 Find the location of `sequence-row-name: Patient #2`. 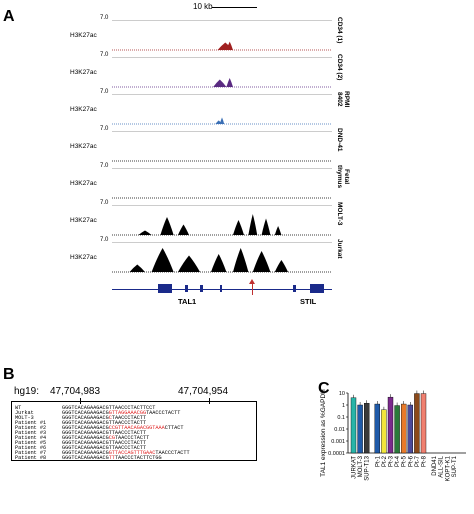

sequence-row-name: Patient #2 is located at coordinates (31, 428).